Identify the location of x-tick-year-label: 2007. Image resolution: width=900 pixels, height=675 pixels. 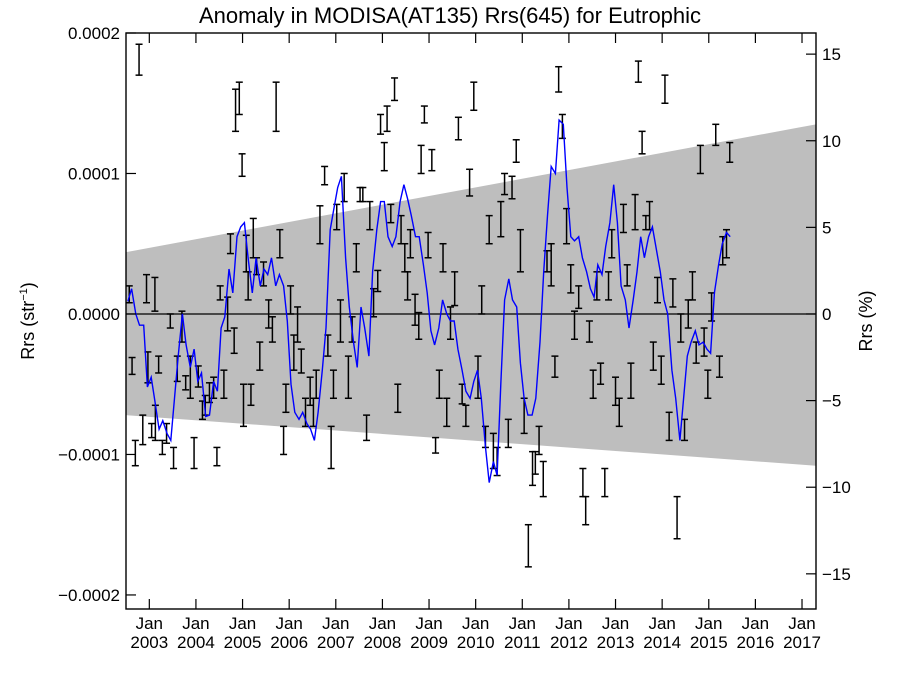
(336, 642).